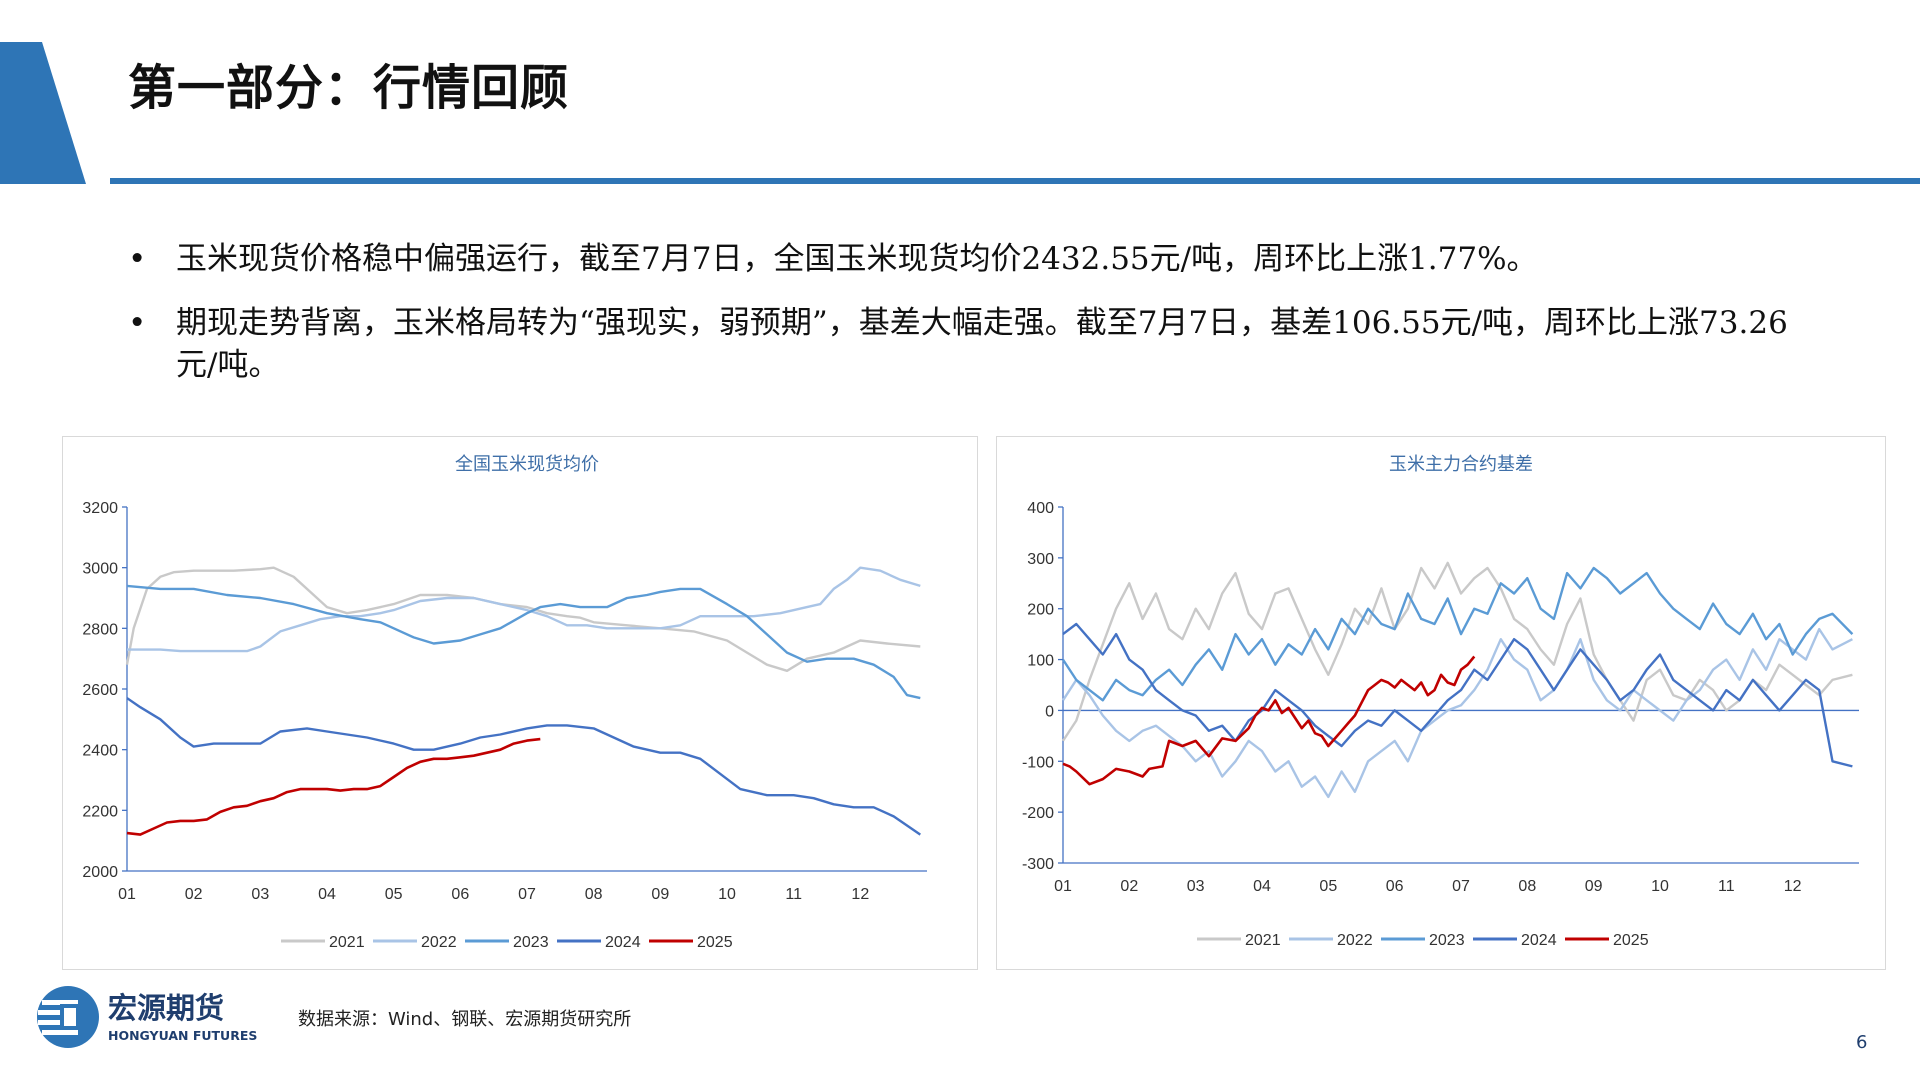  I want to click on hongyuan-logo: 宏源期货 HONGYUAN FUTURES, so click(147, 1017).